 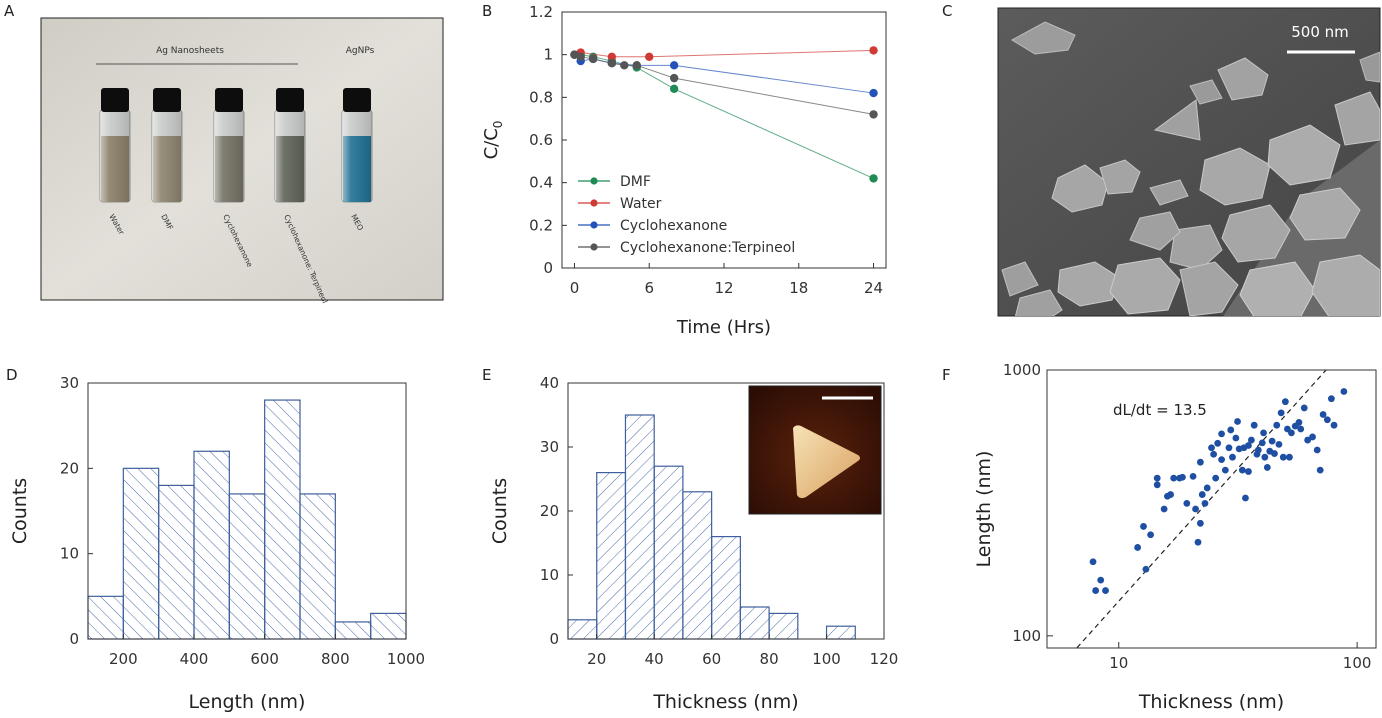 What do you see at coordinates (1026, 636) in the screenshot?
I see `y-tick-label: 100` at bounding box center [1026, 636].